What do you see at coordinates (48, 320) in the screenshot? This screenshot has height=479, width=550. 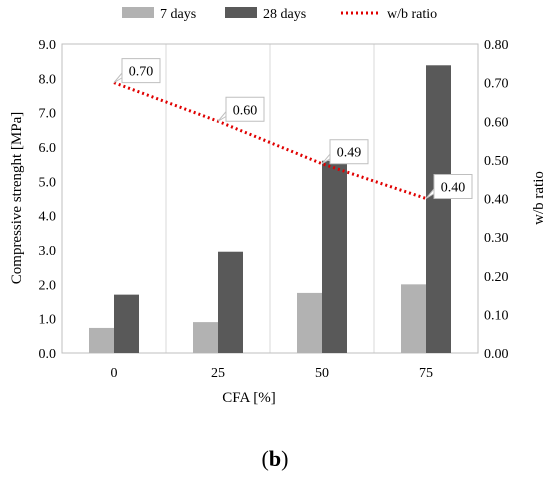 I see `y-tick-label: 1.0` at bounding box center [48, 320].